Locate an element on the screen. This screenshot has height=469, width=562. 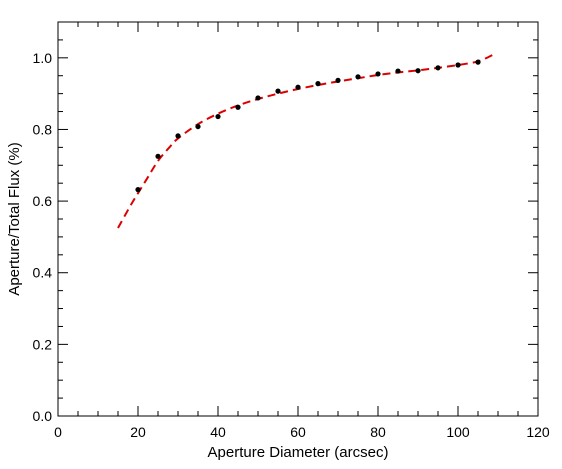
y-tick-label: 0.4 is located at coordinates (43, 273).